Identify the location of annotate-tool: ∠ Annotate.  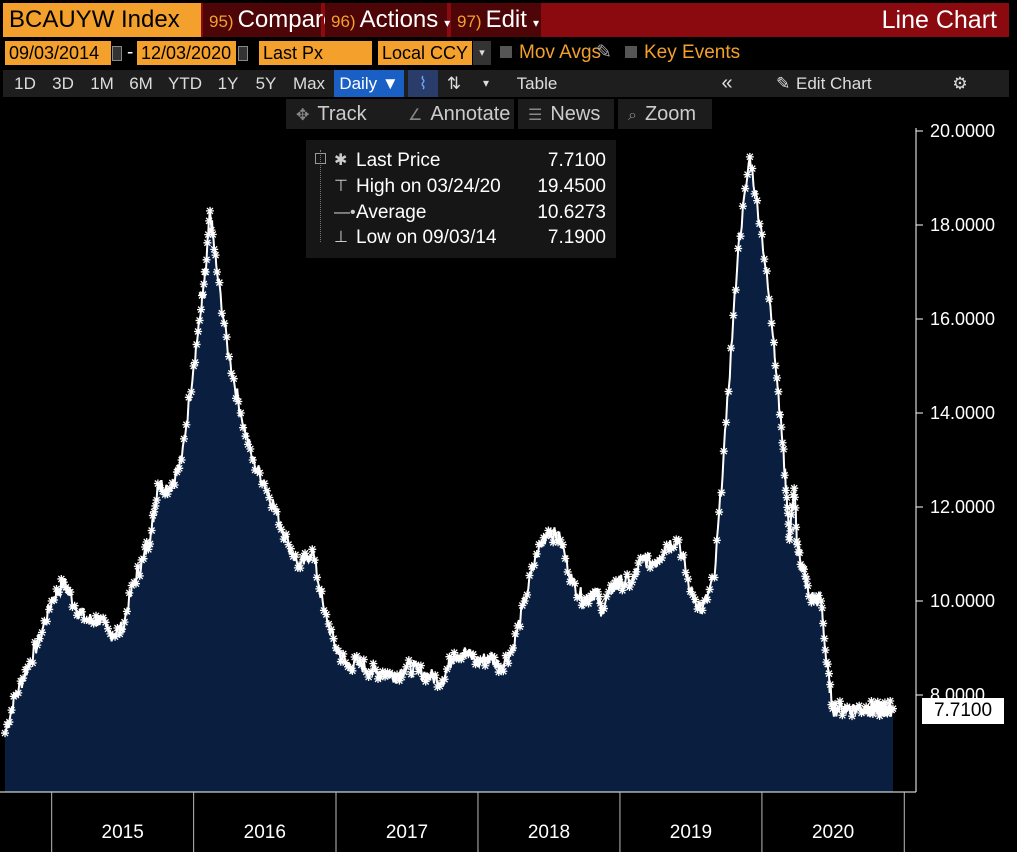
(456, 114).